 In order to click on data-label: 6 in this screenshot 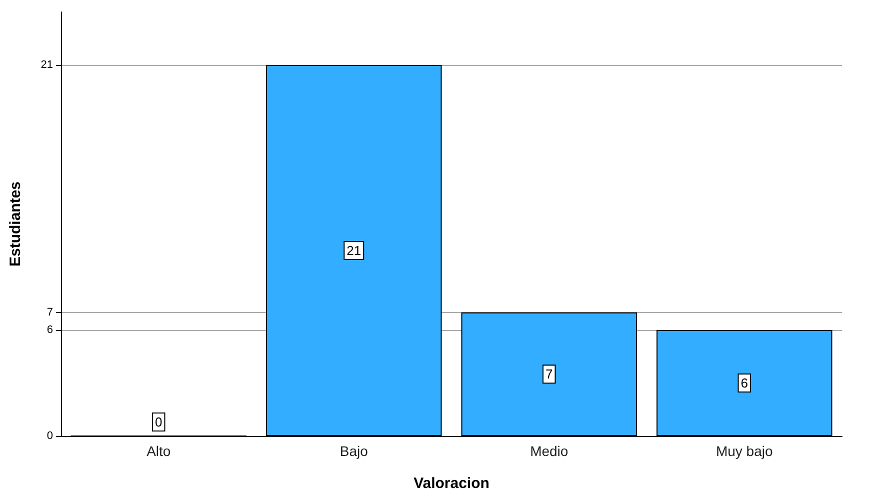, I will do `click(744, 383)`.